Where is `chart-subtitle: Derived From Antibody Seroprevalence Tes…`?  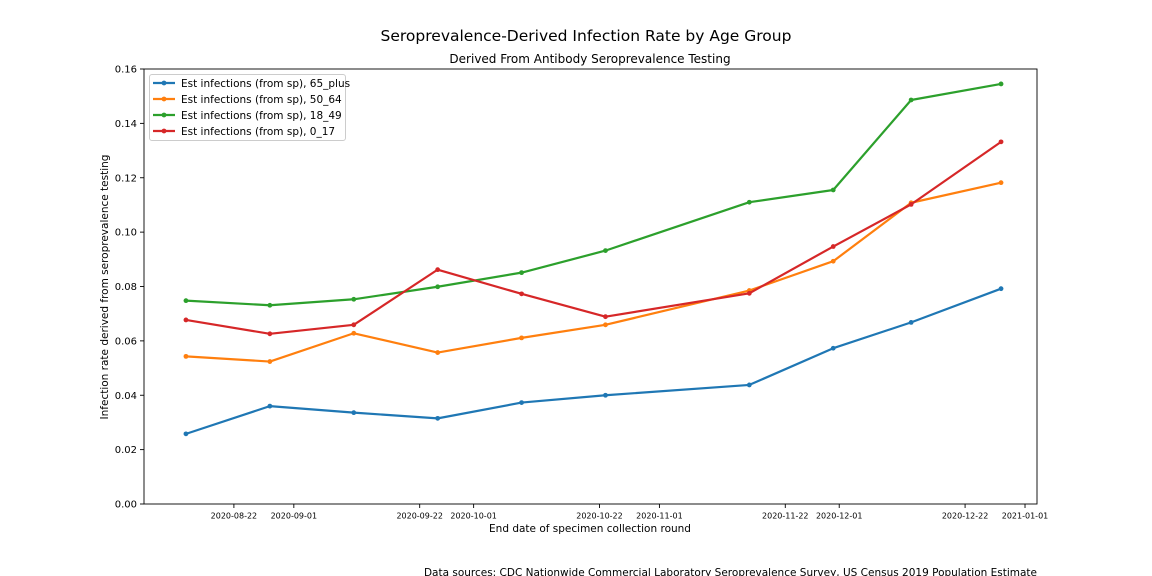
chart-subtitle: Derived From Antibody Seroprevalence Tes… is located at coordinates (589, 59).